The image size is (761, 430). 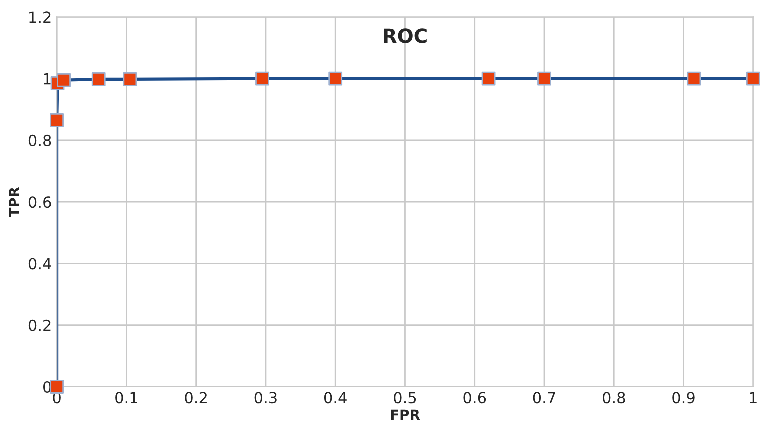 I want to click on x-axis-title: FPR, so click(x=405, y=415).